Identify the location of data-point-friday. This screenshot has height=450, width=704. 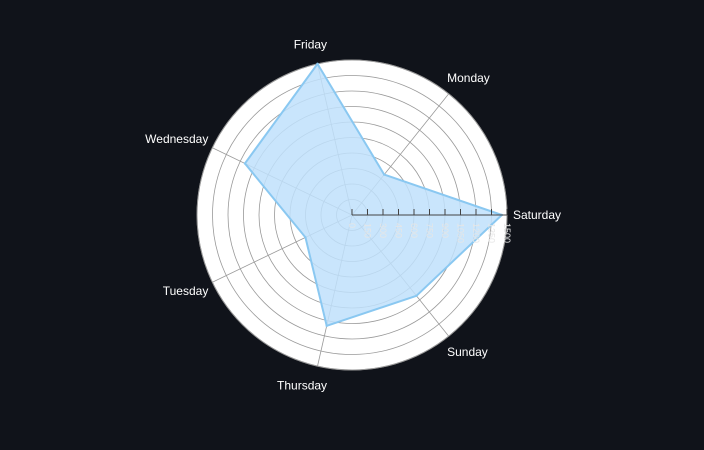
(317, 64).